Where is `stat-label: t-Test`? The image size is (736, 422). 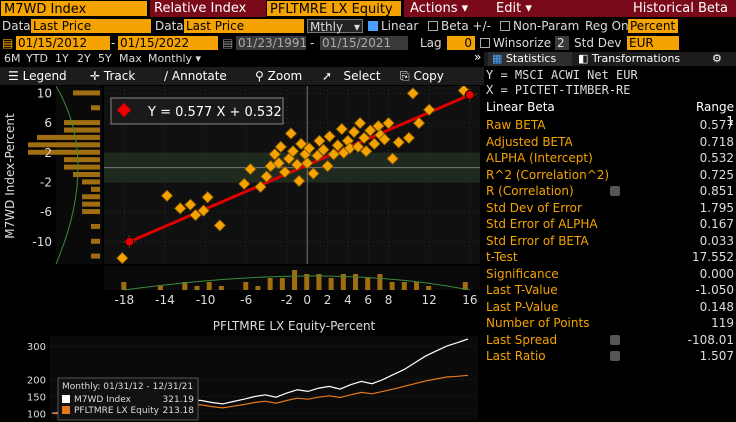 stat-label: t-Test is located at coordinates (502, 257).